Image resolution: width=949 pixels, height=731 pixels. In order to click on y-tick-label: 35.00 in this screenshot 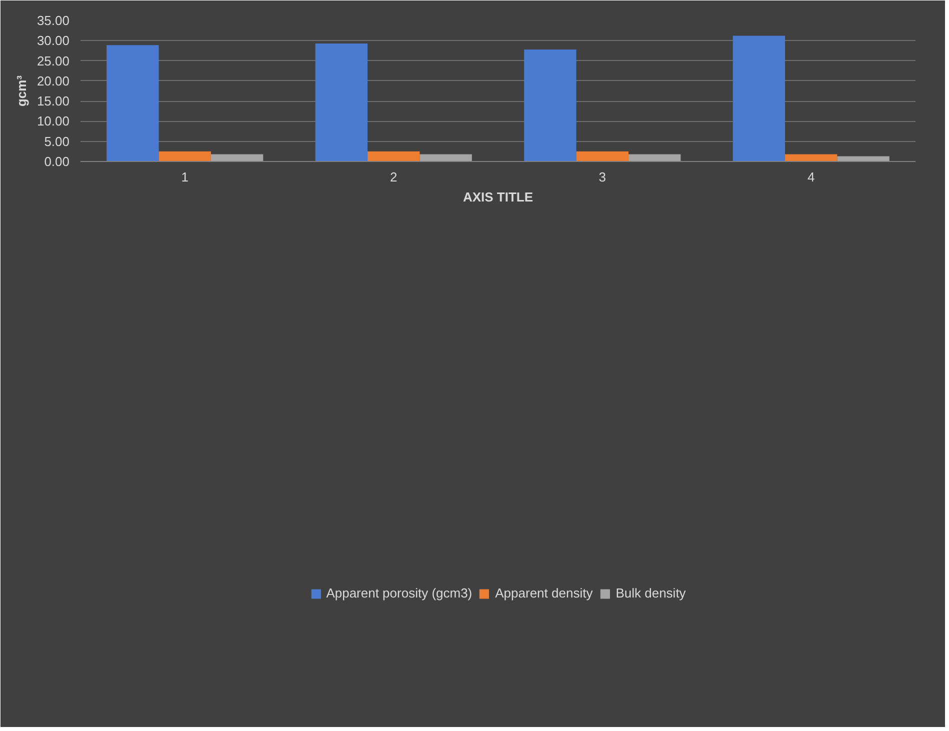, I will do `click(53, 20)`.